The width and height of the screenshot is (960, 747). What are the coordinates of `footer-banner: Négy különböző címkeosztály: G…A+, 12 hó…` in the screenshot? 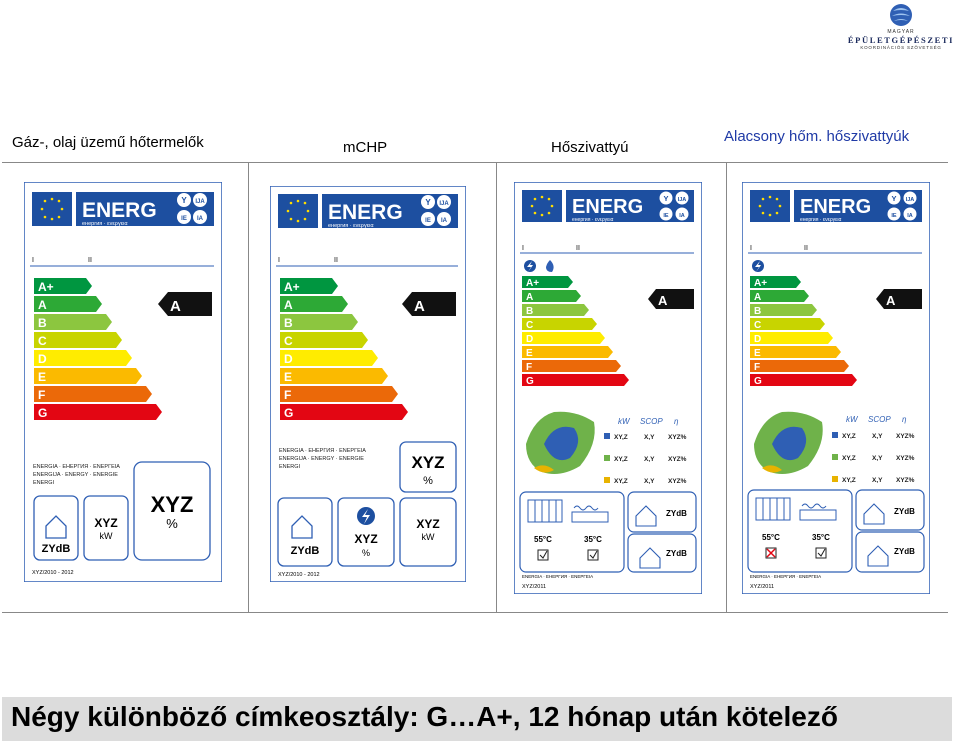 It's located at (477, 719).